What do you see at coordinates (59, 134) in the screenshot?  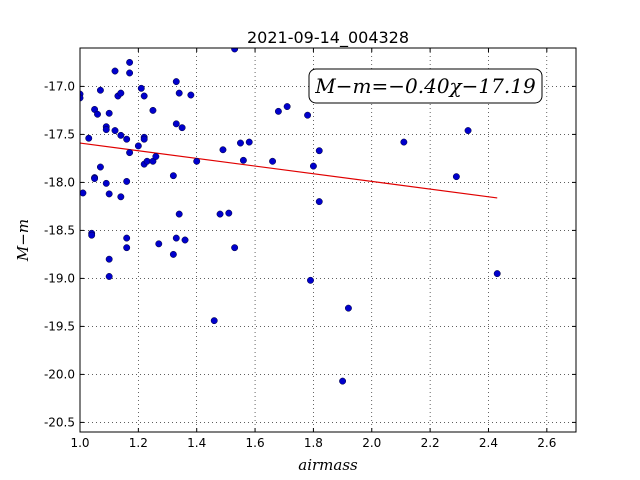 I see `y-tick-label: -17.5` at bounding box center [59, 134].